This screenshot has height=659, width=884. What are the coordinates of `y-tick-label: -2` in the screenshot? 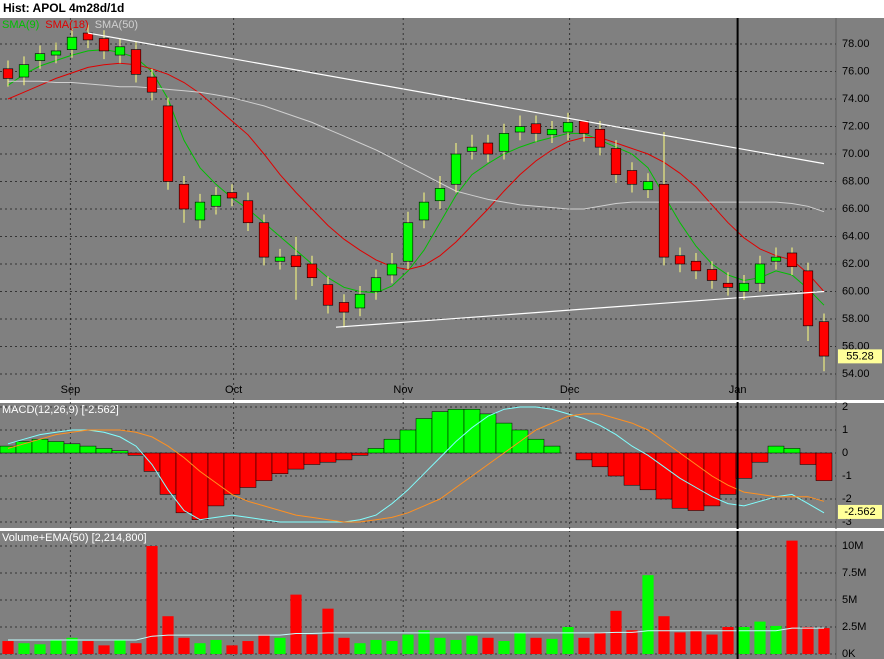 It's located at (847, 499).